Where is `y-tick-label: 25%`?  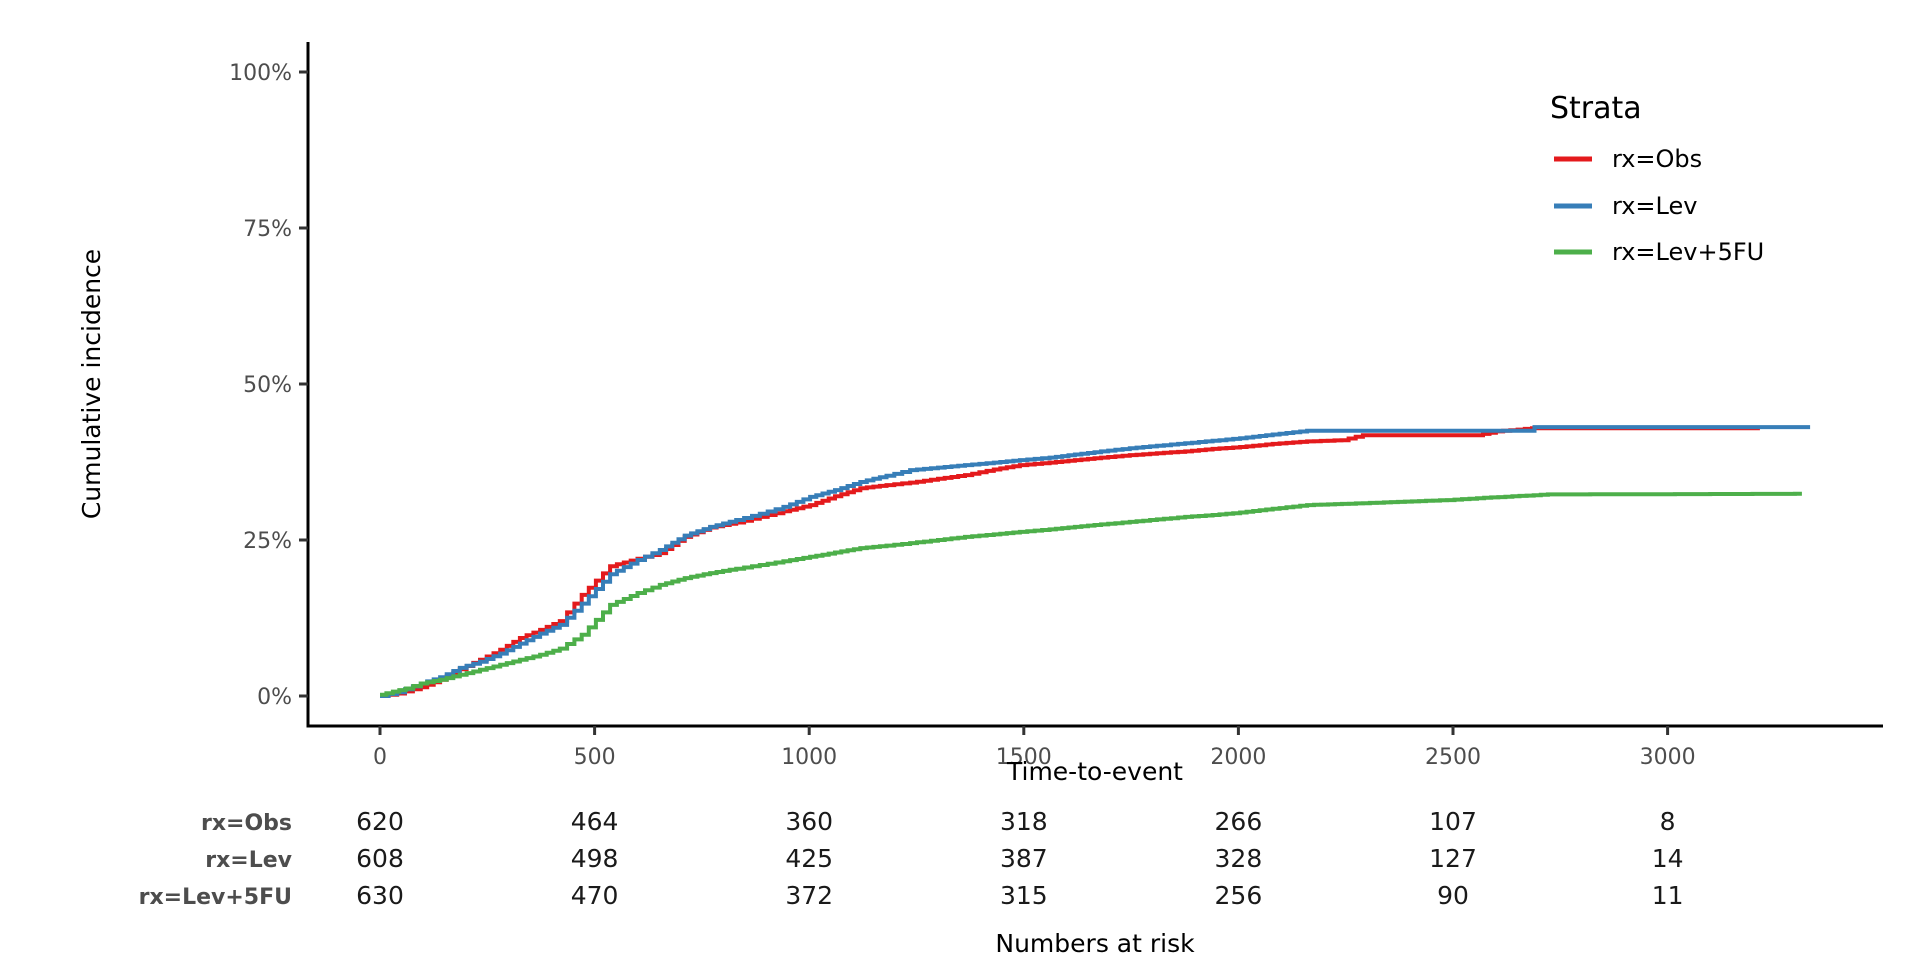 y-tick-label: 25% is located at coordinates (267, 541).